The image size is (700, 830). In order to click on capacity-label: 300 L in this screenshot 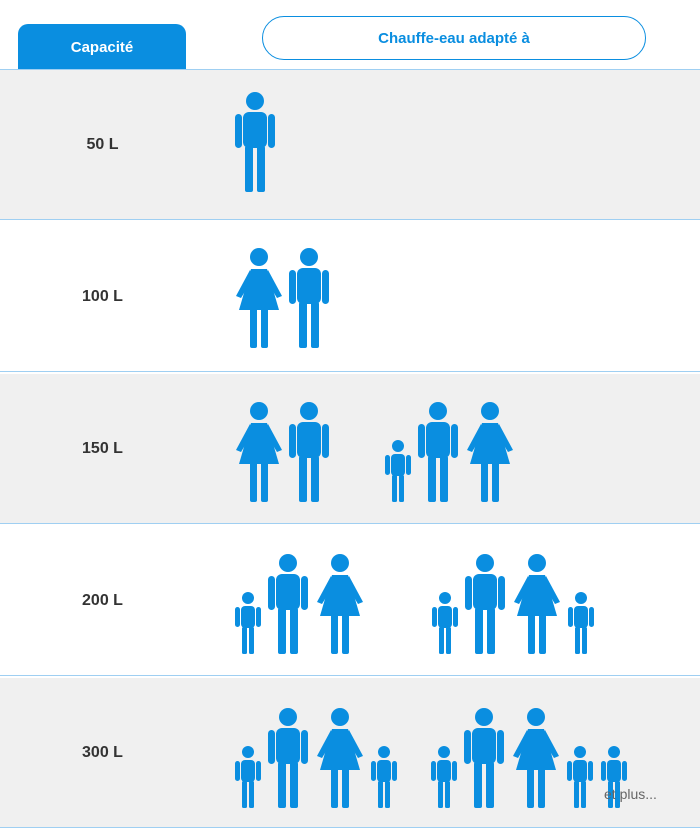, I will do `click(102, 752)`.